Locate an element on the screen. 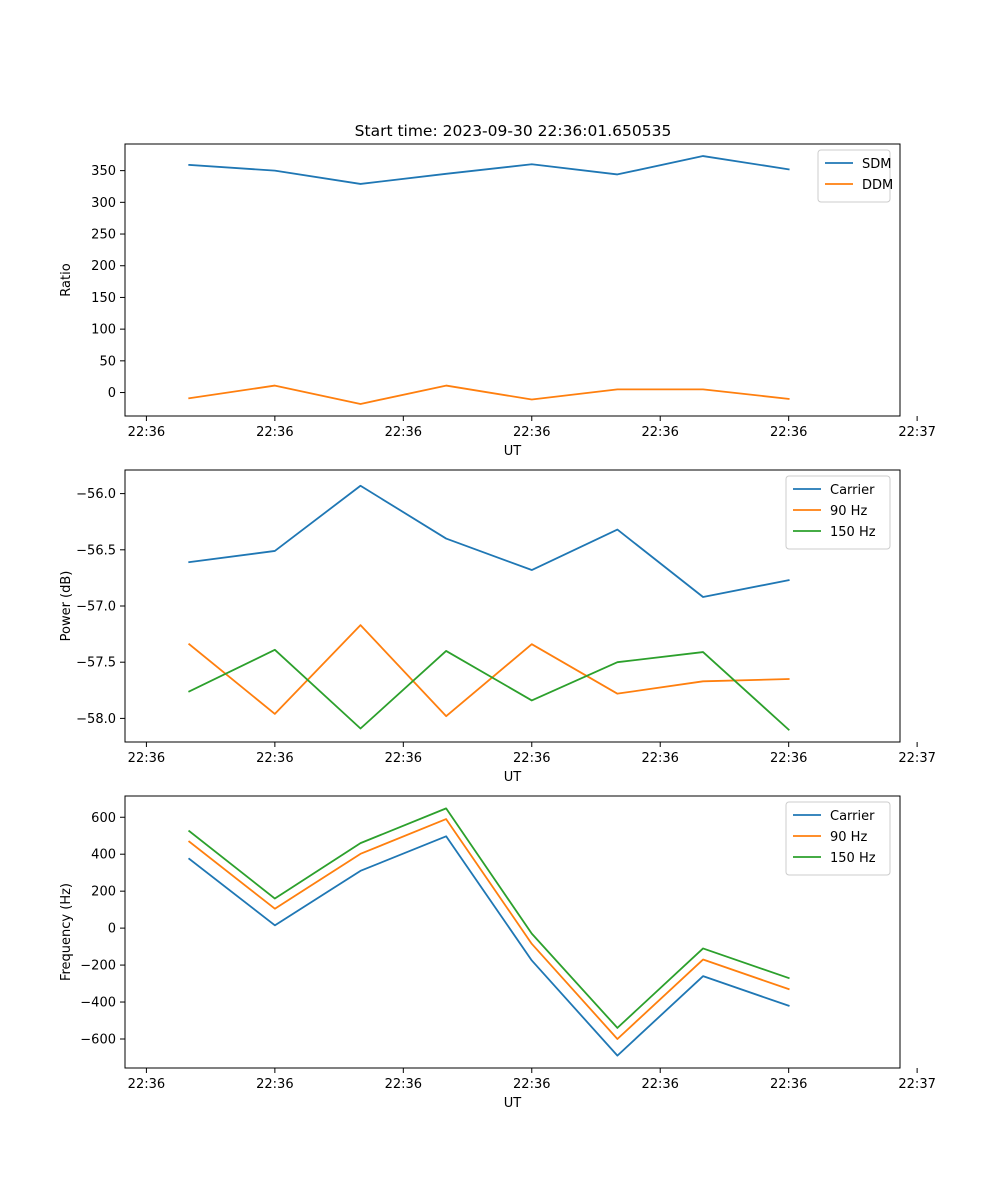 This screenshot has height=1200, width=1000. y-tick-label: 150 is located at coordinates (103, 298).